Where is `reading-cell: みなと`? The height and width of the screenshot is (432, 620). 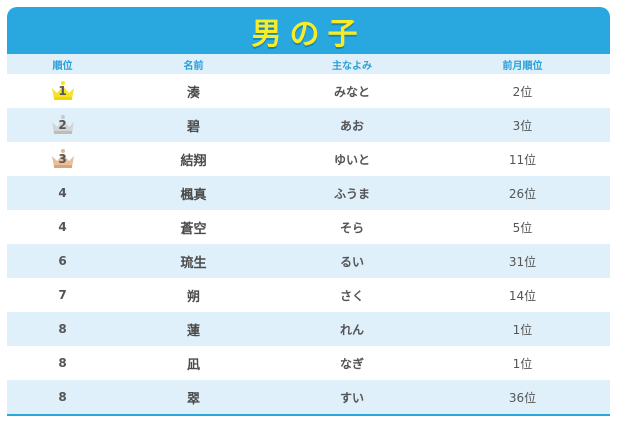 reading-cell: みなと is located at coordinates (351, 91).